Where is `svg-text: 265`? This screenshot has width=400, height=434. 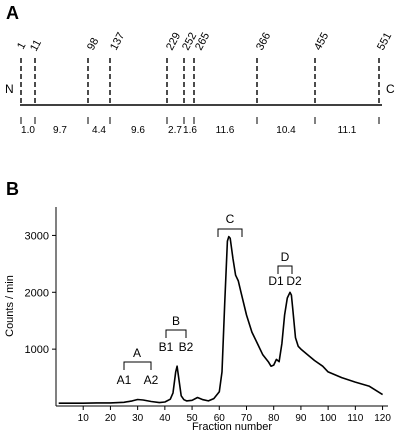
svg-text: 265 is located at coordinates (202, 42).